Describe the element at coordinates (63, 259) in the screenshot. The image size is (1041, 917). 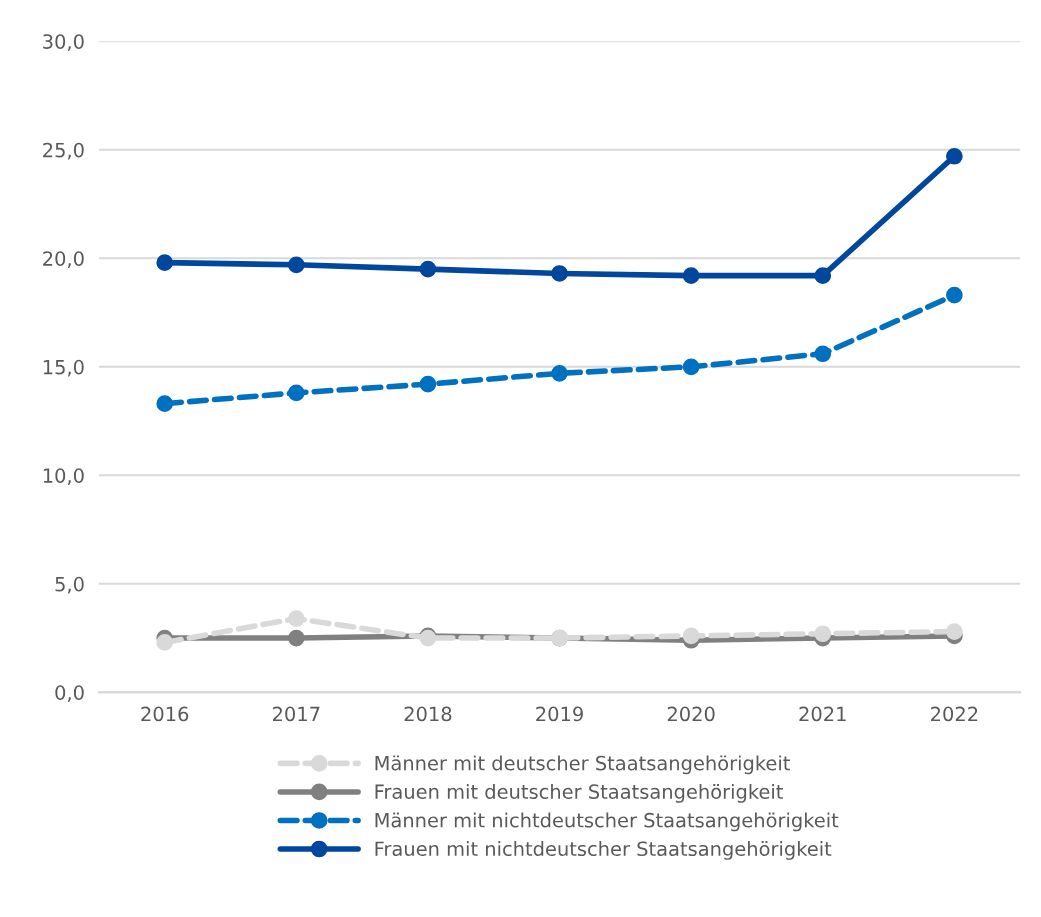
I see `y-tick-label: 20,0` at that location.